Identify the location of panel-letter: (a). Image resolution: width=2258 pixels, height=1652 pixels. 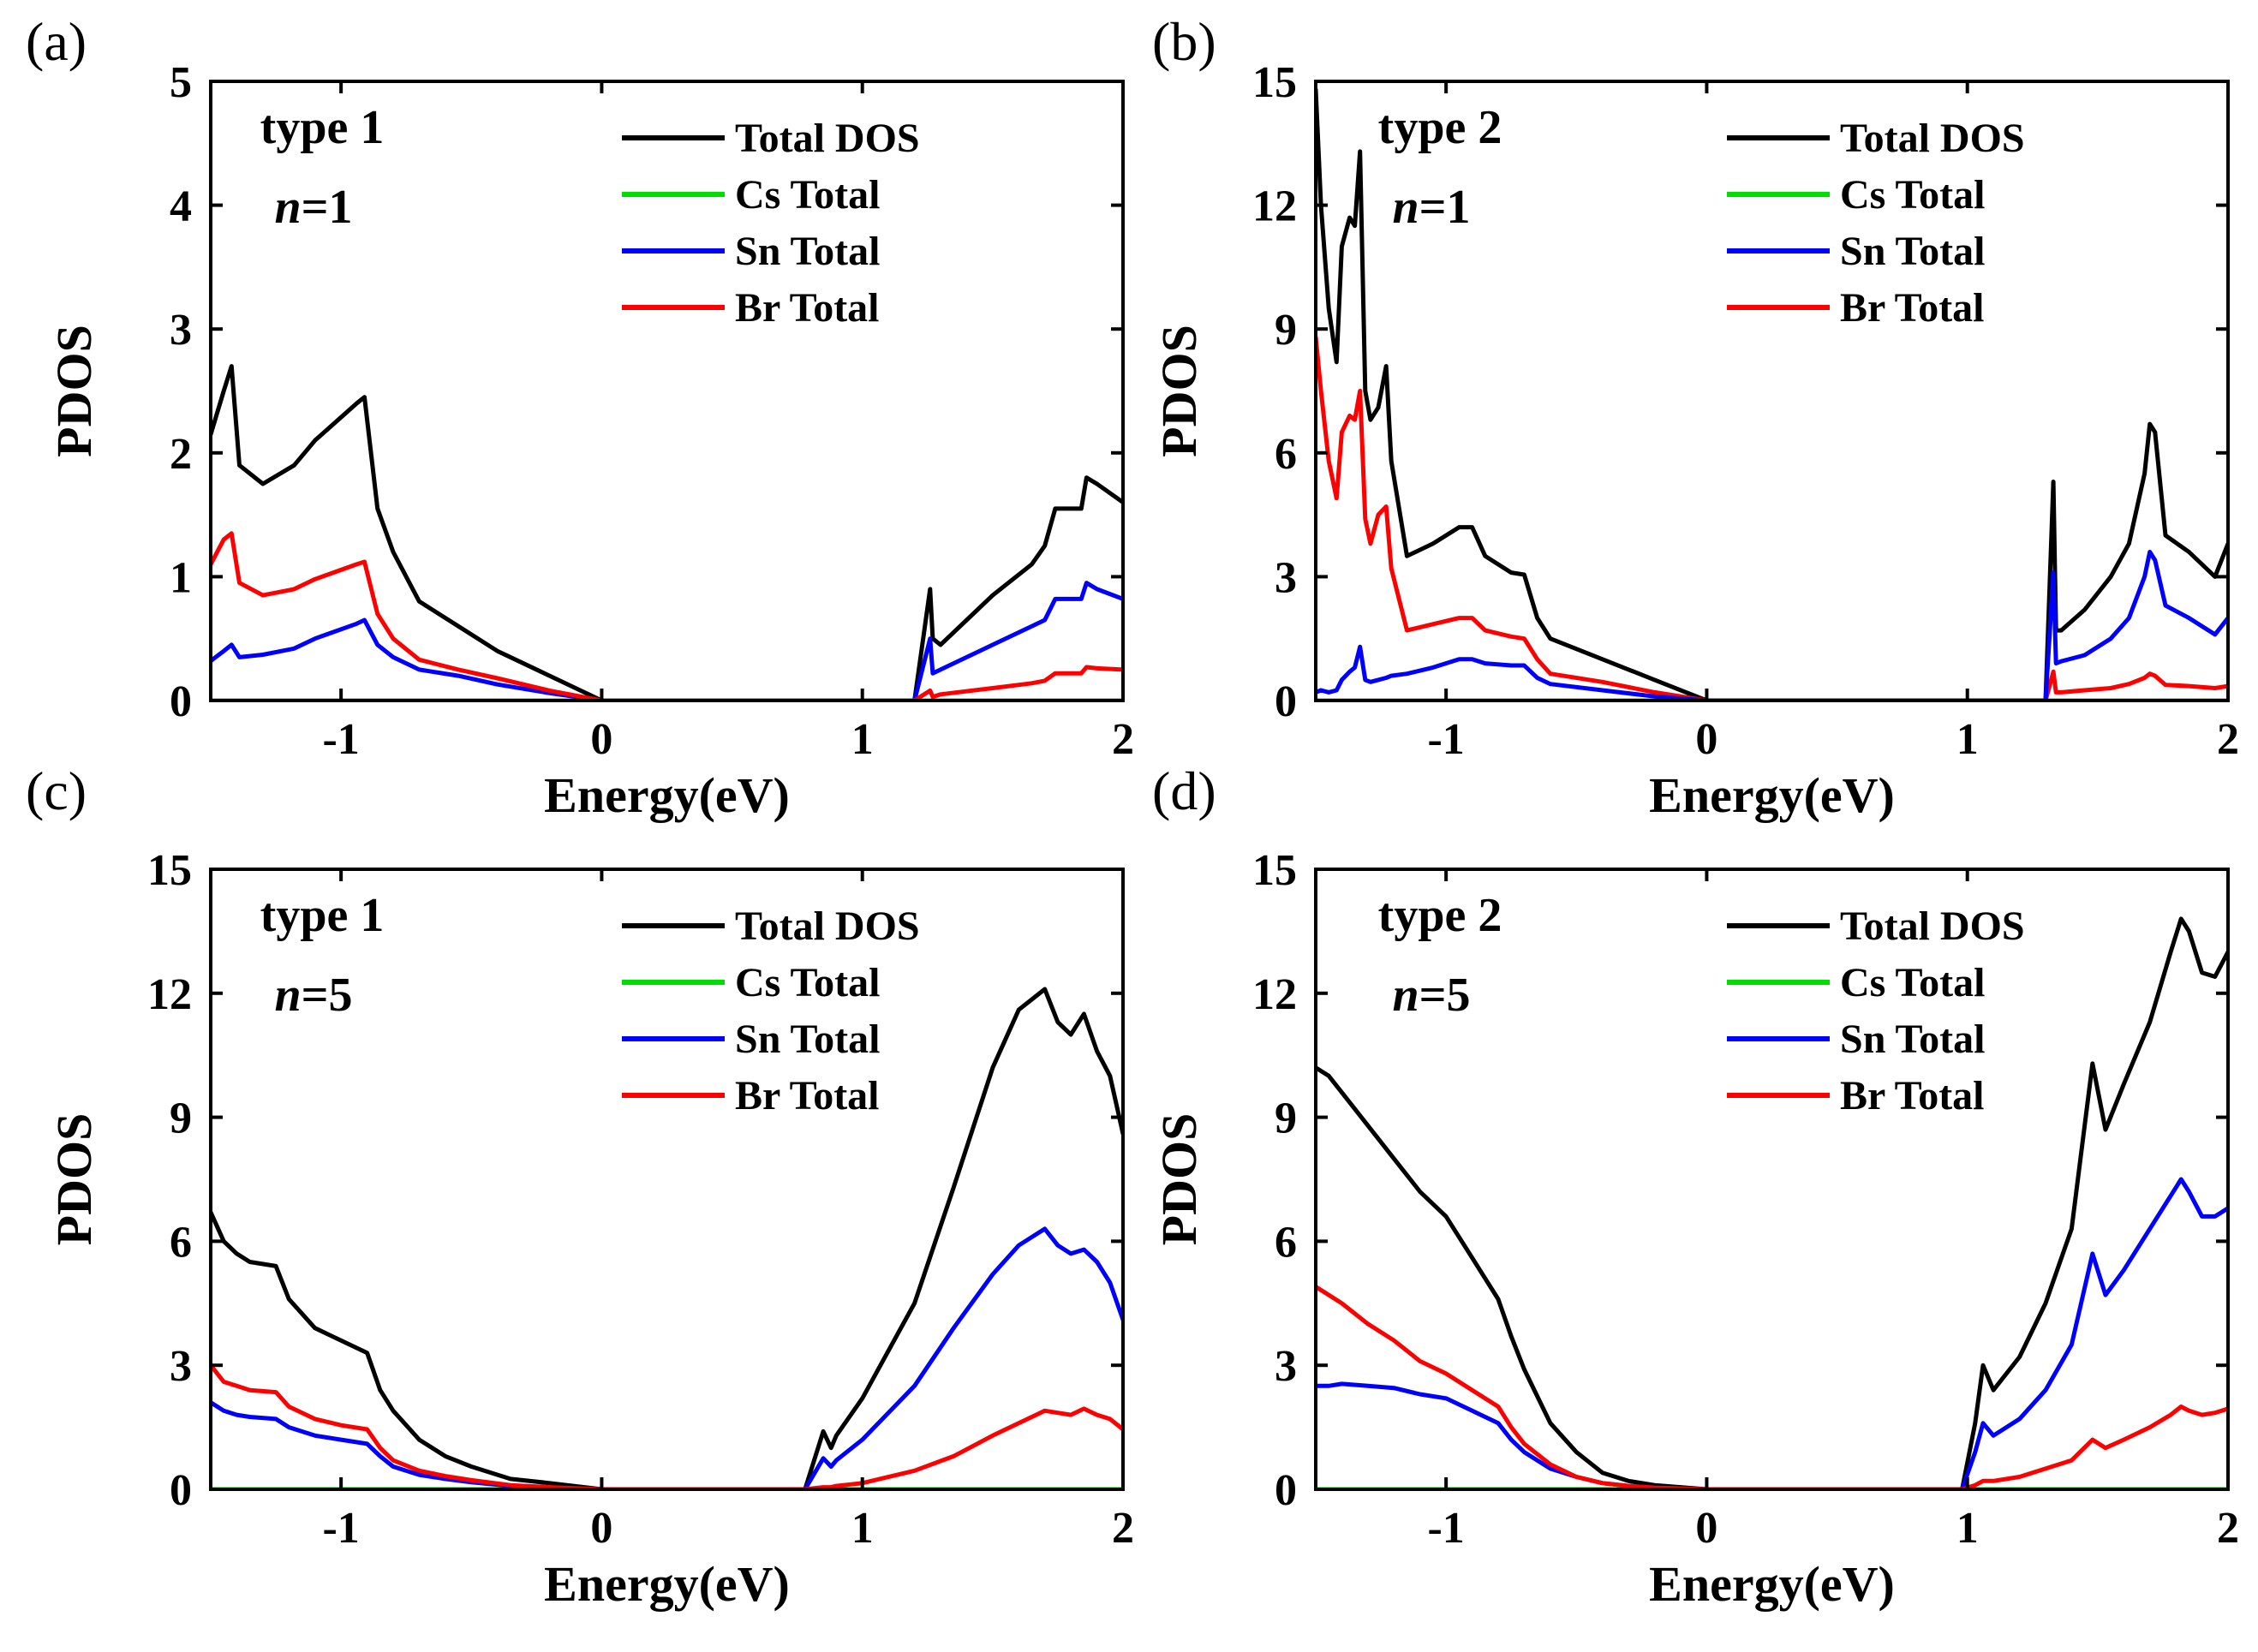
(57, 42).